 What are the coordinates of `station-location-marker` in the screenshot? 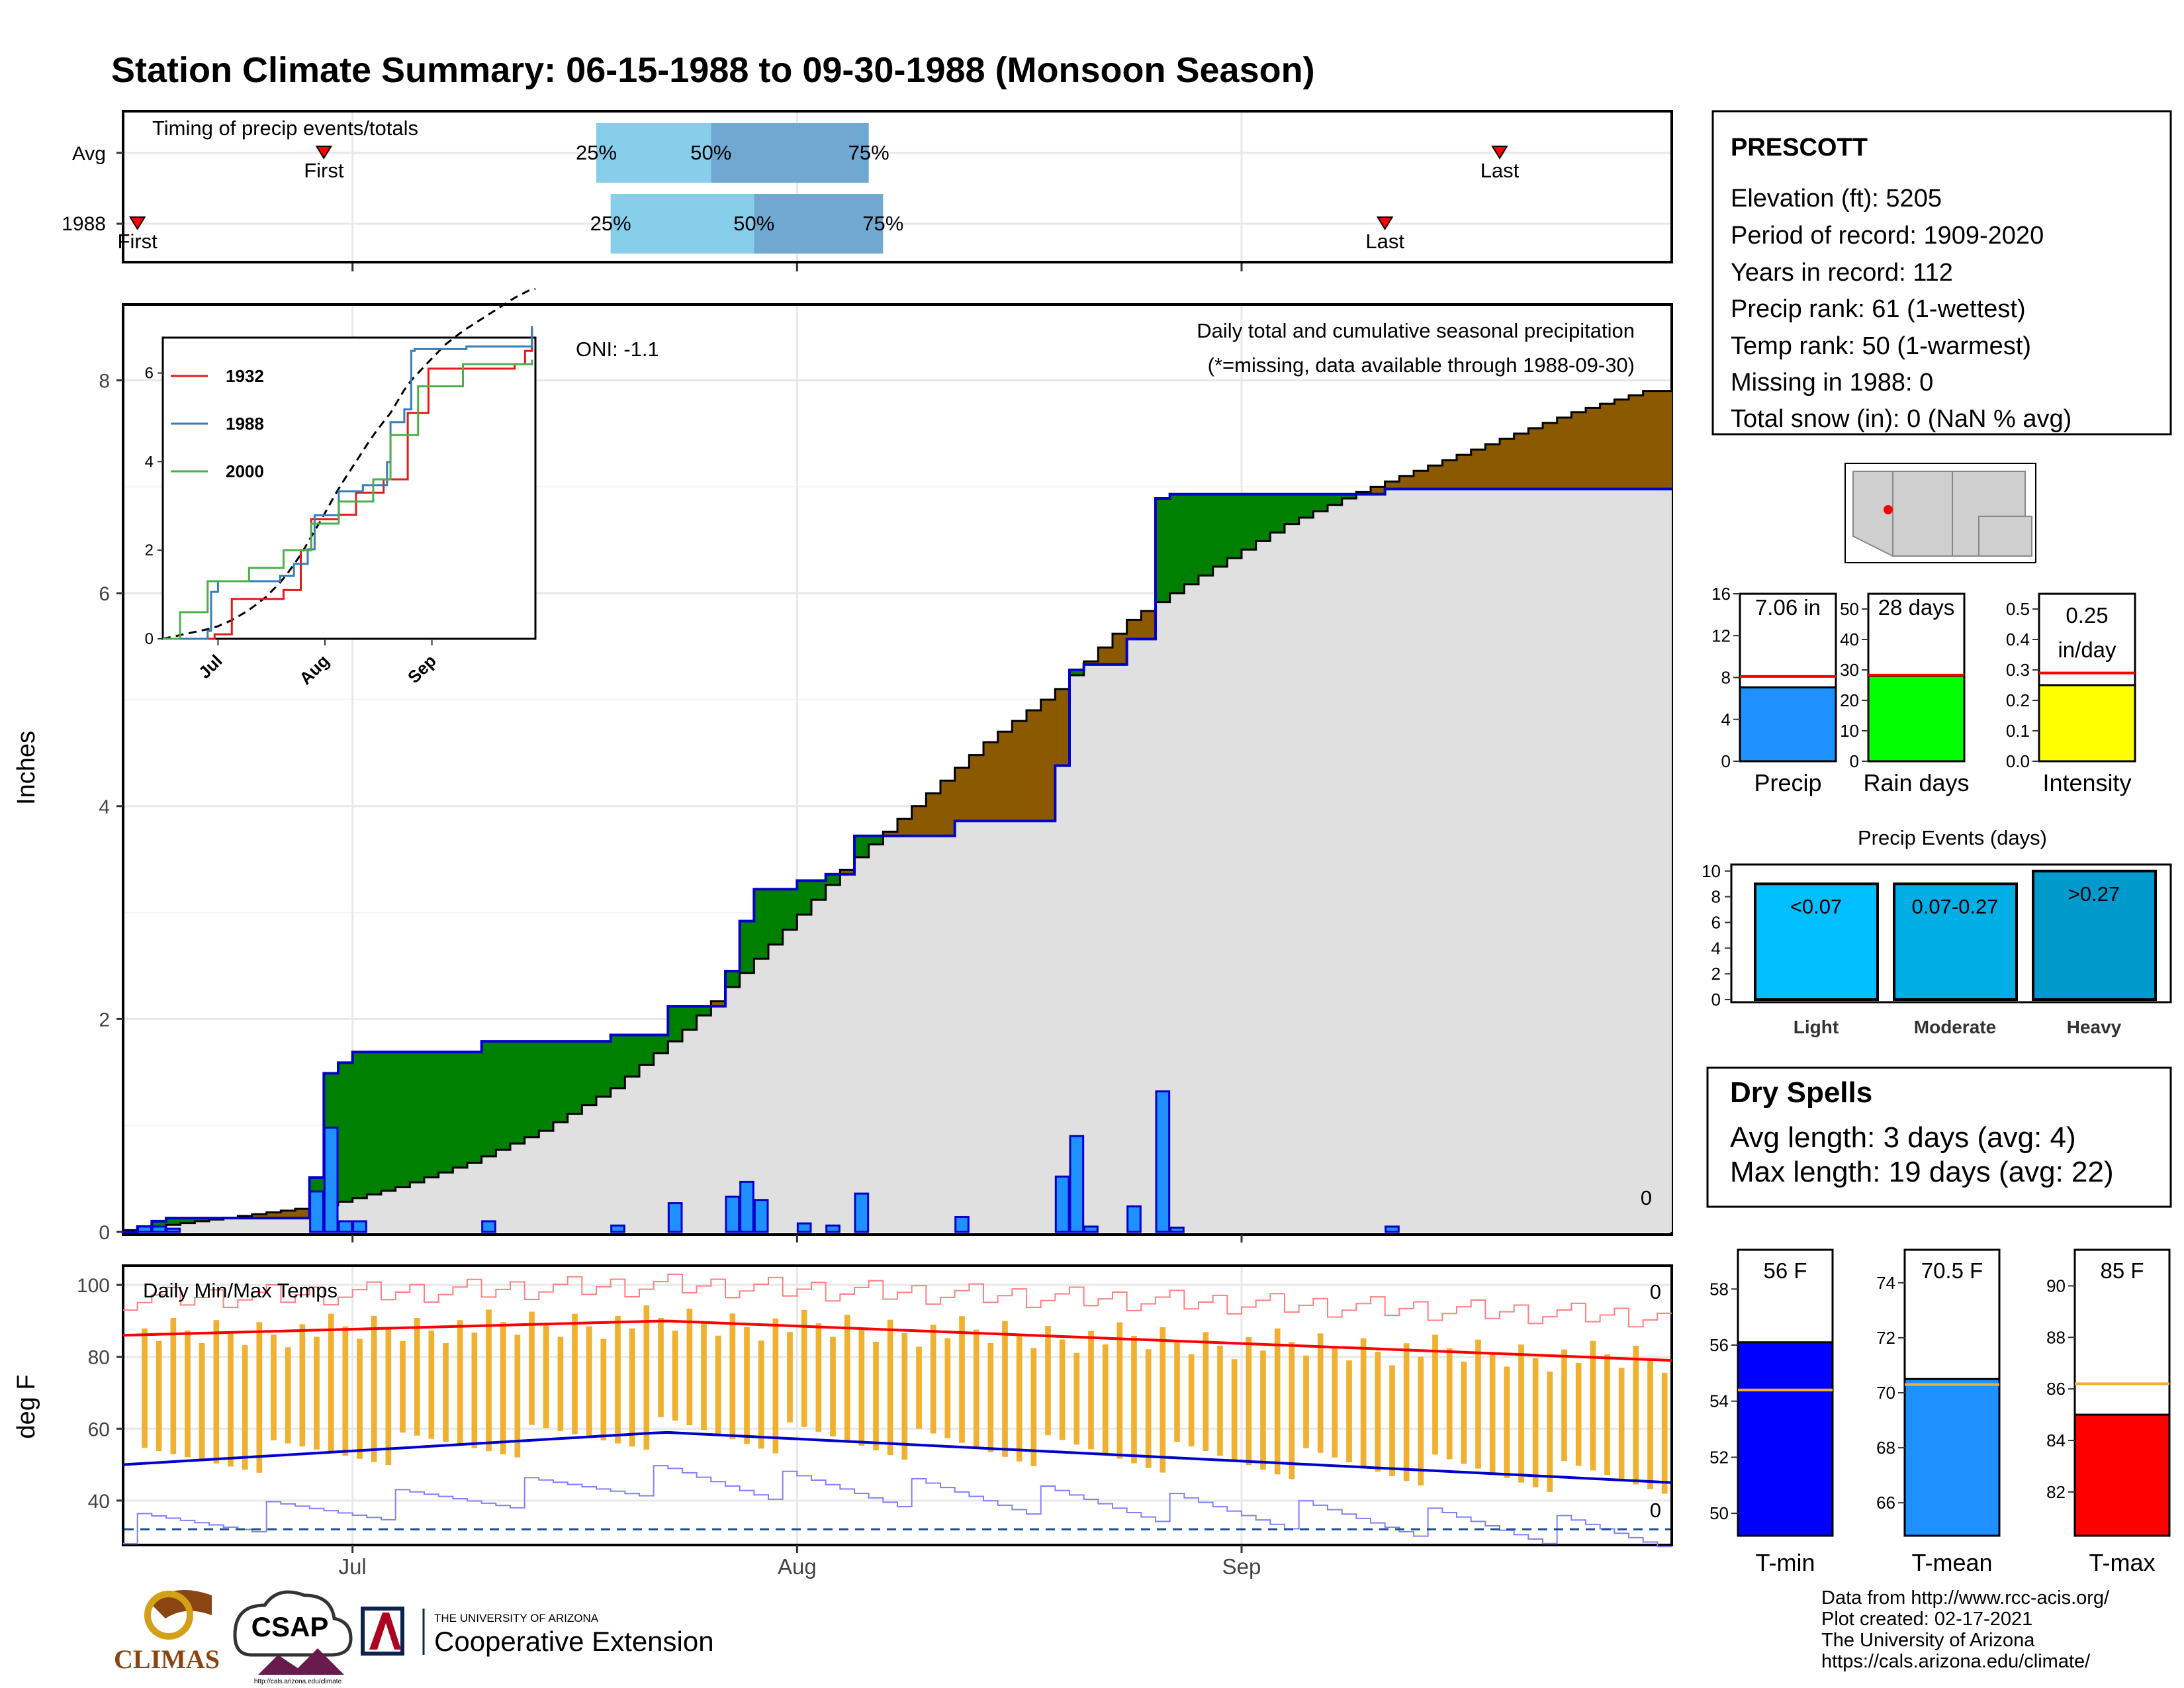 It's located at (1888, 509).